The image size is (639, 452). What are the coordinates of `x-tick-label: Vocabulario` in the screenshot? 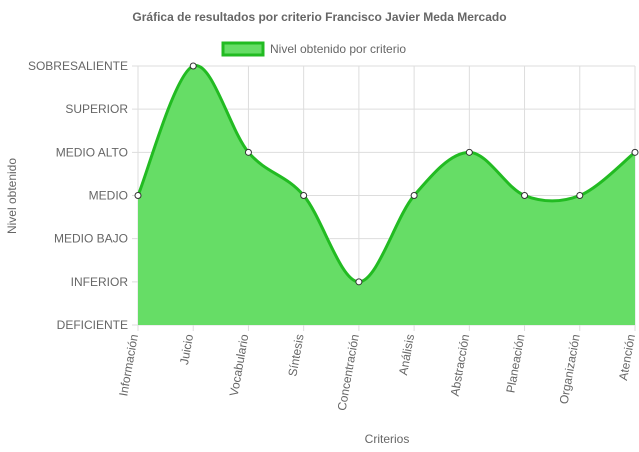 It's located at (239, 365).